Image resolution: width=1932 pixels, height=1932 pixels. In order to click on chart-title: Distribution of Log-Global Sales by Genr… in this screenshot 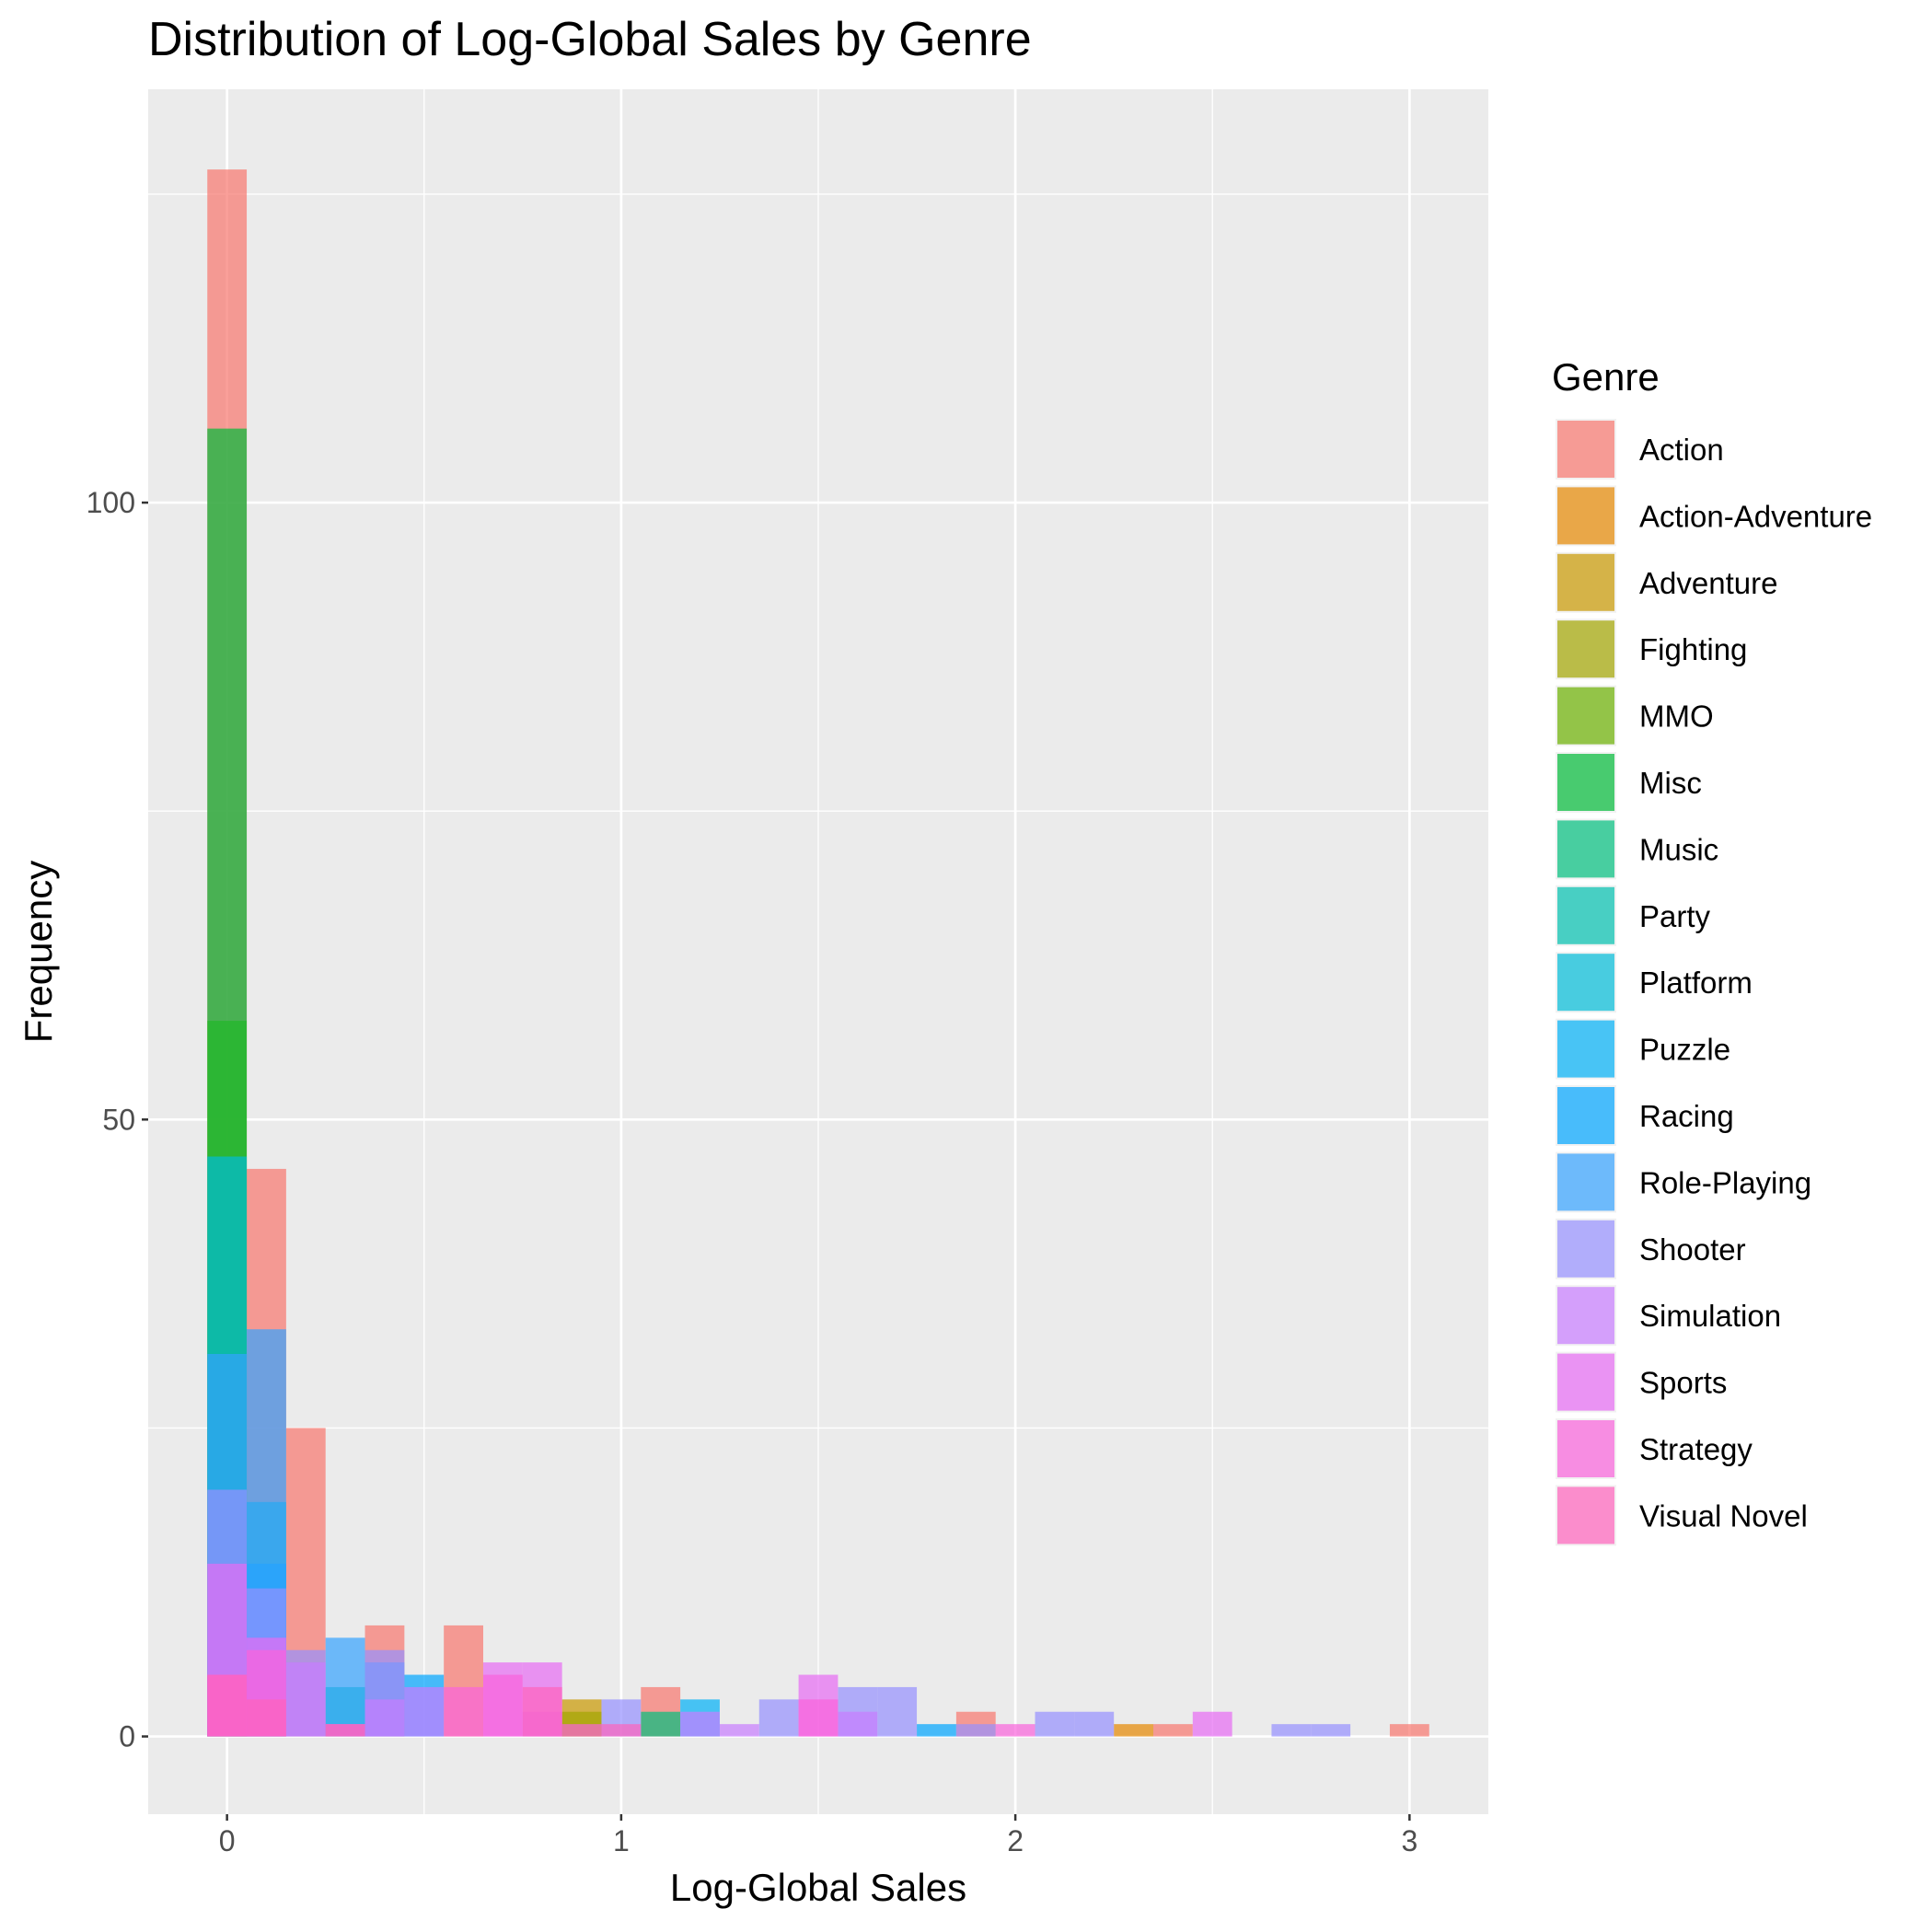, I will do `click(590, 40)`.